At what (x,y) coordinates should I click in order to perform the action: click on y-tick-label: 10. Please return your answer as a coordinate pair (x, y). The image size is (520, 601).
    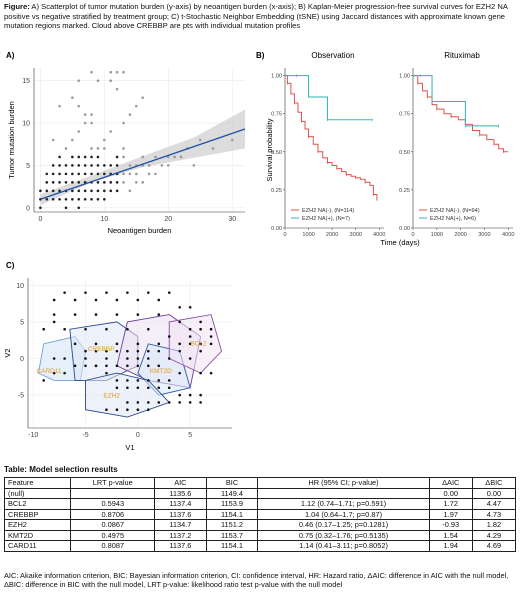
    Looking at the image, I should click on (26, 124).